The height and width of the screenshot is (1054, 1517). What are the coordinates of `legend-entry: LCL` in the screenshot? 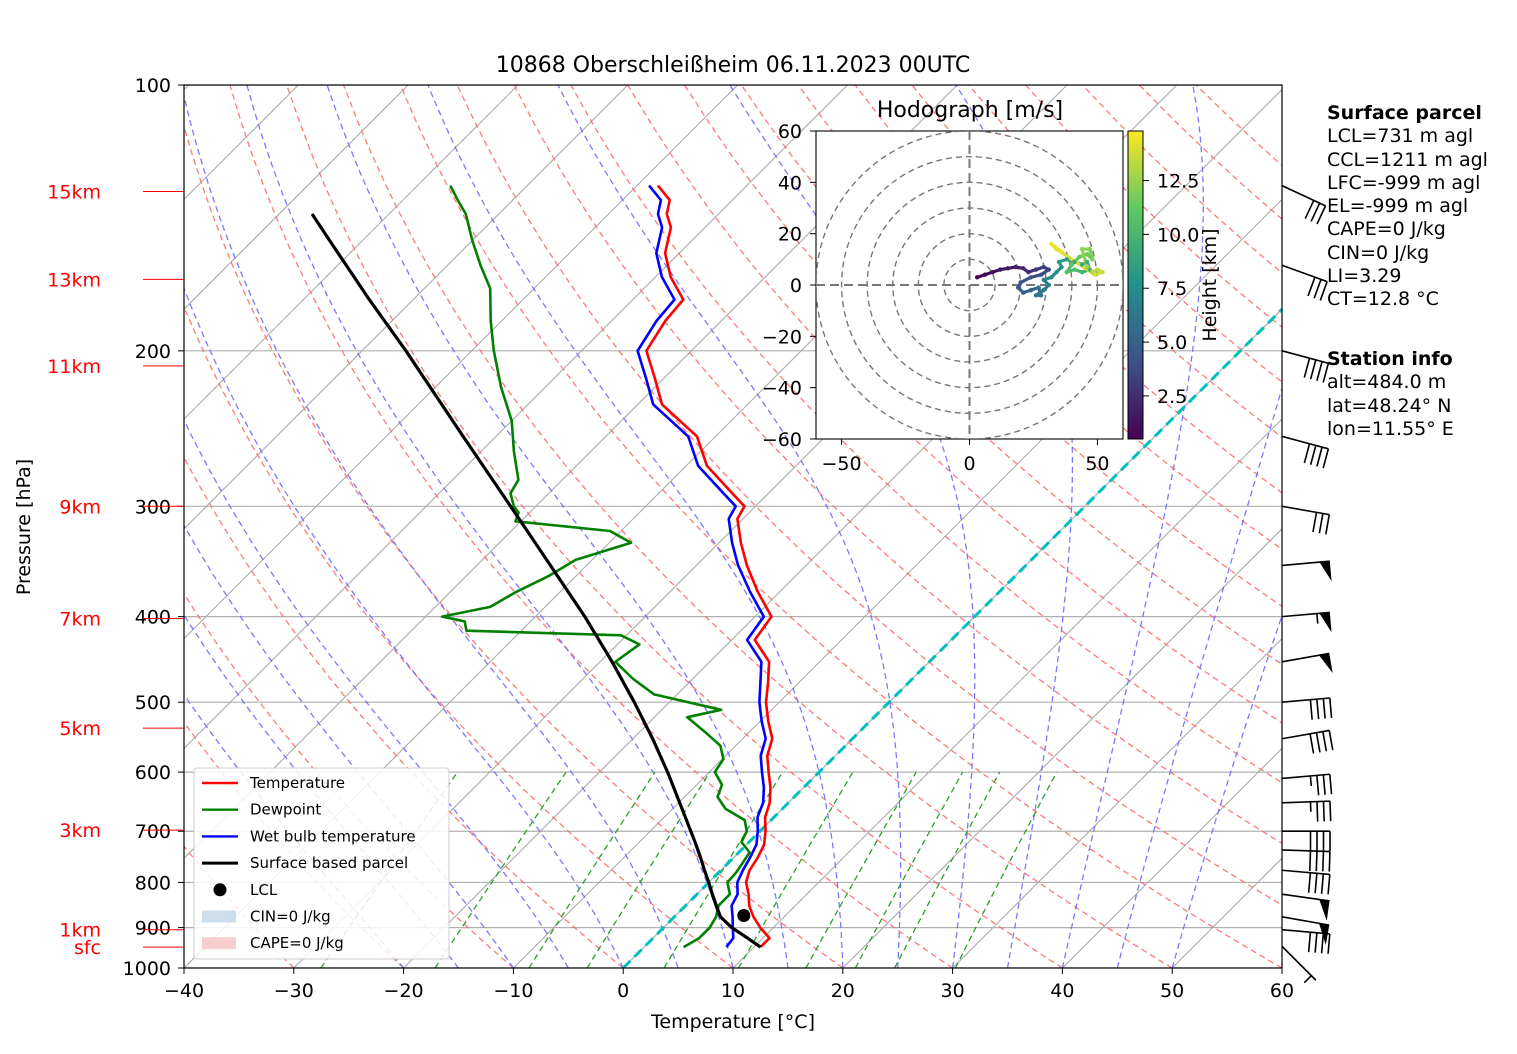 It's located at (264, 890).